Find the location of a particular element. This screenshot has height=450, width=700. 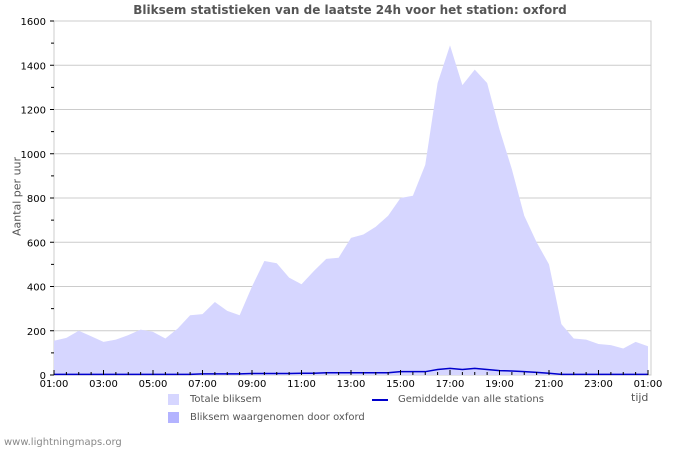

svg-text: 19:00 is located at coordinates (499, 384).